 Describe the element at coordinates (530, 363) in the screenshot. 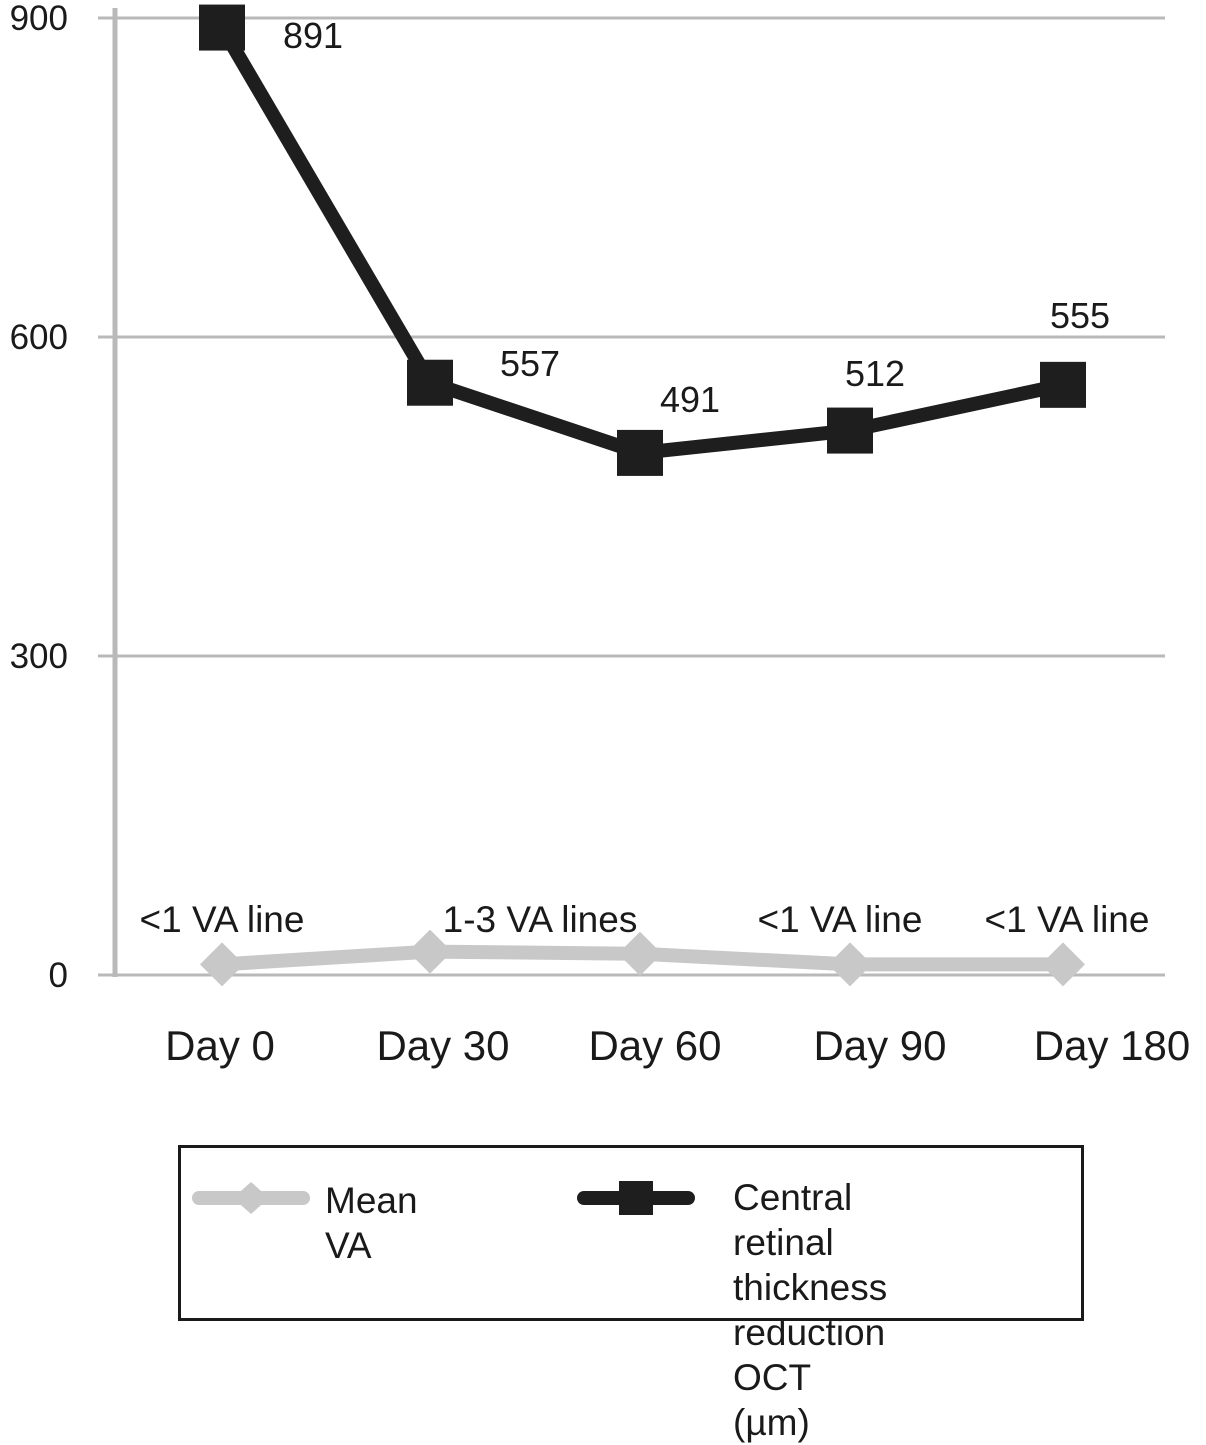

I see `crt-data-label: 557` at that location.